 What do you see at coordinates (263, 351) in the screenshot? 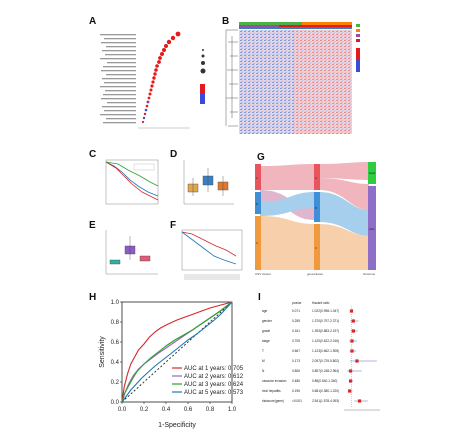
I see `forest-row-name: T` at bounding box center [263, 351].